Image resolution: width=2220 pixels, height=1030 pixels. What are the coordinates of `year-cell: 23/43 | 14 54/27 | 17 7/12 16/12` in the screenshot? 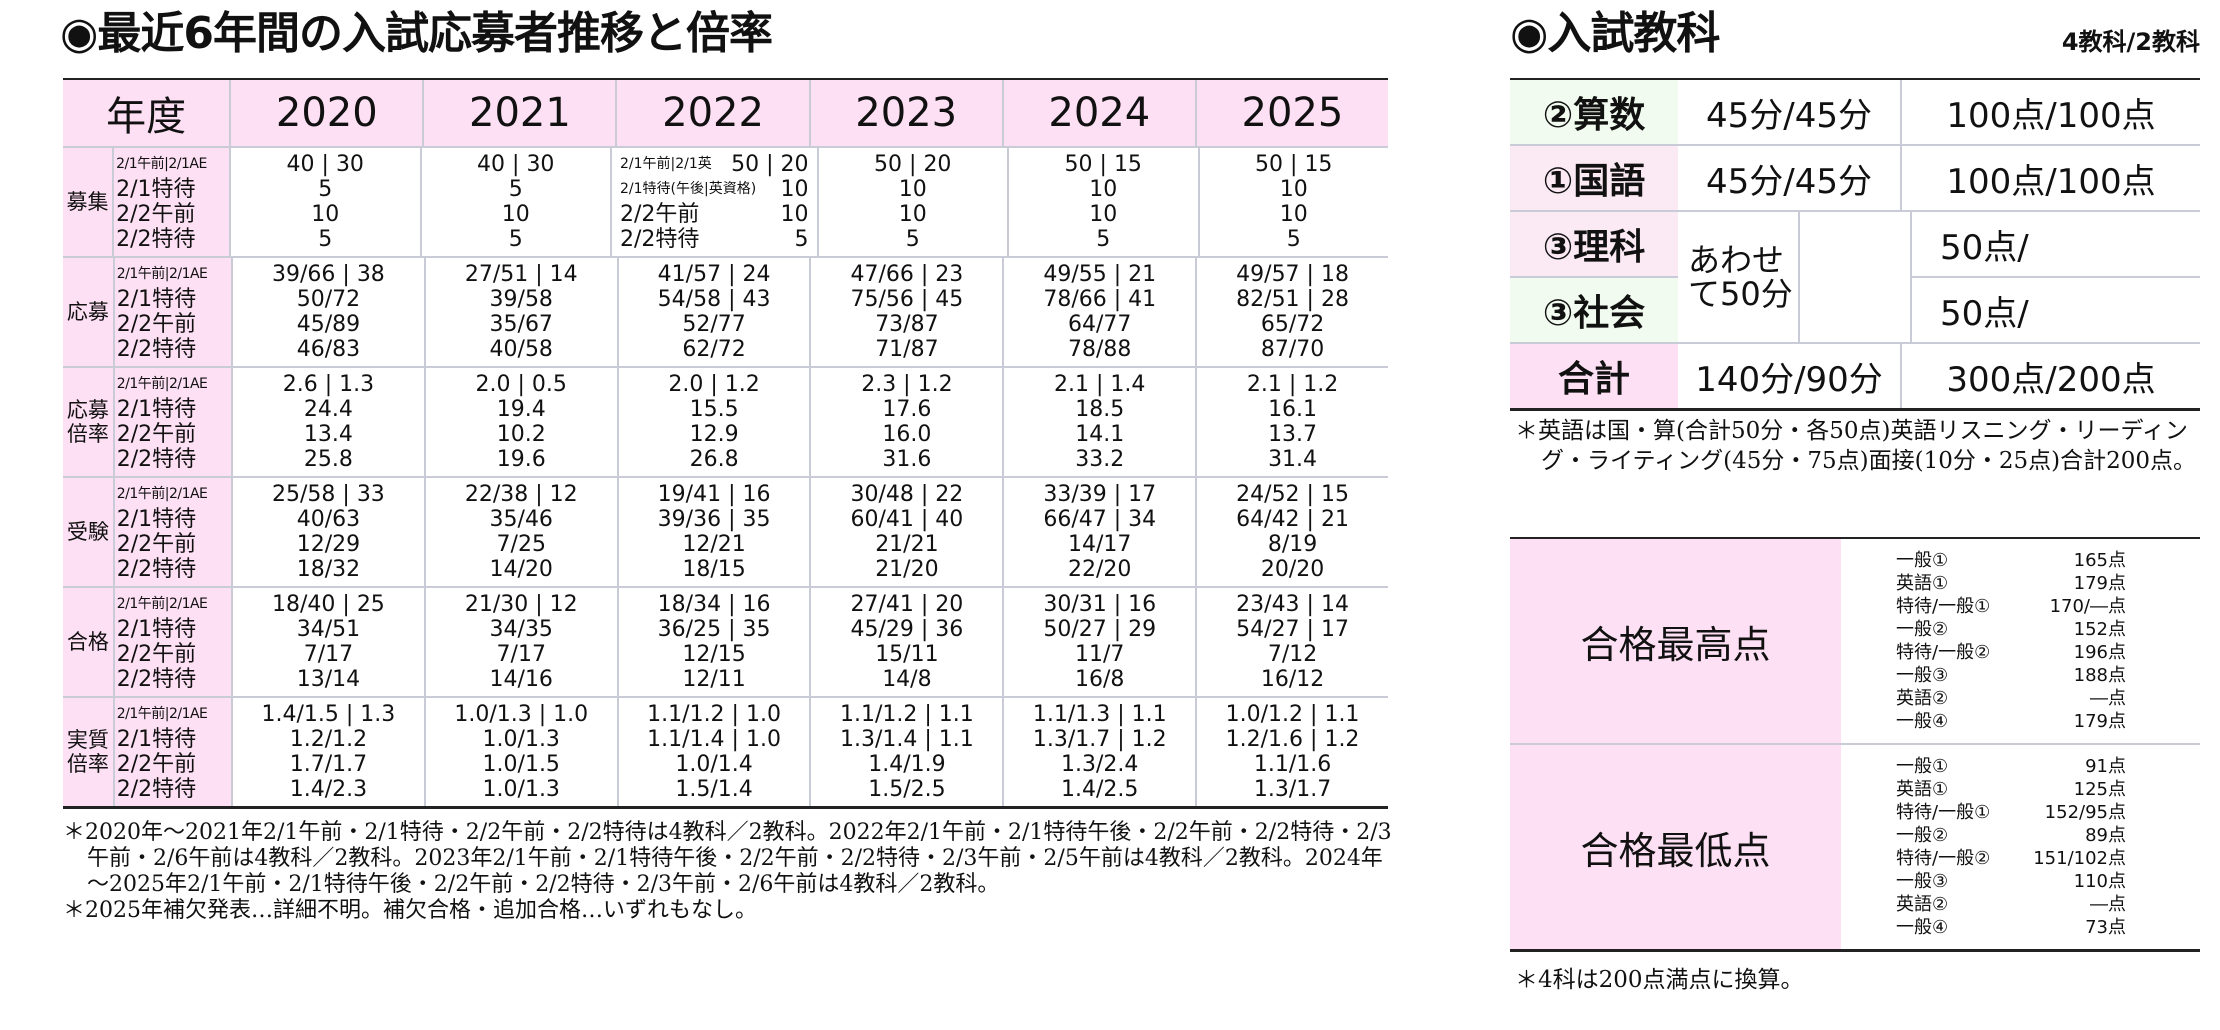 It's located at (1292, 642).